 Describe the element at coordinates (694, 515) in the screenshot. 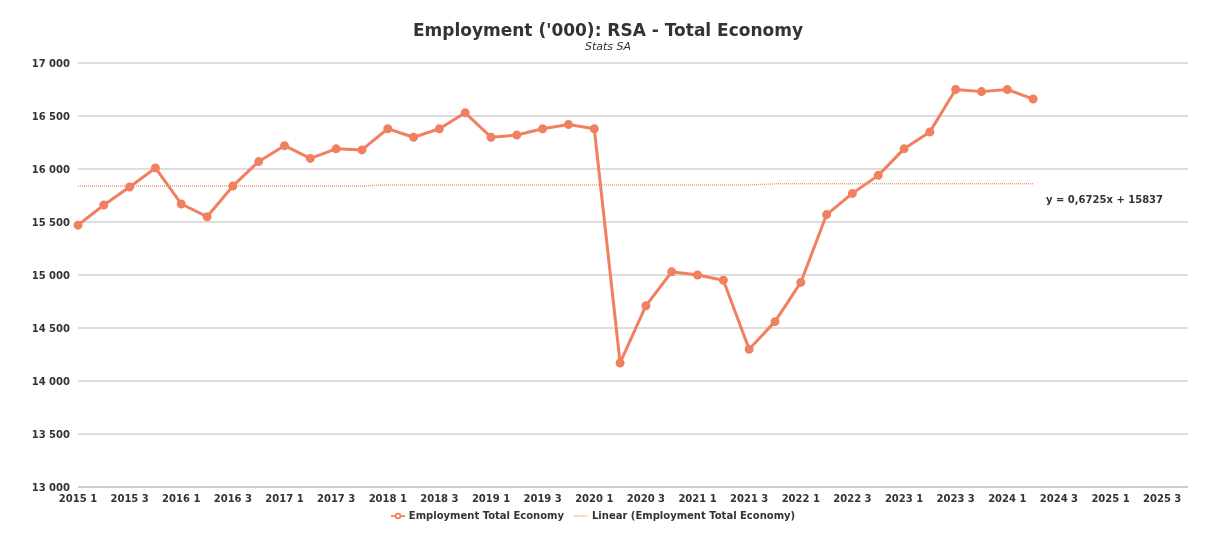

I see `legend-label: Linear (Employment Total Economy)` at that location.